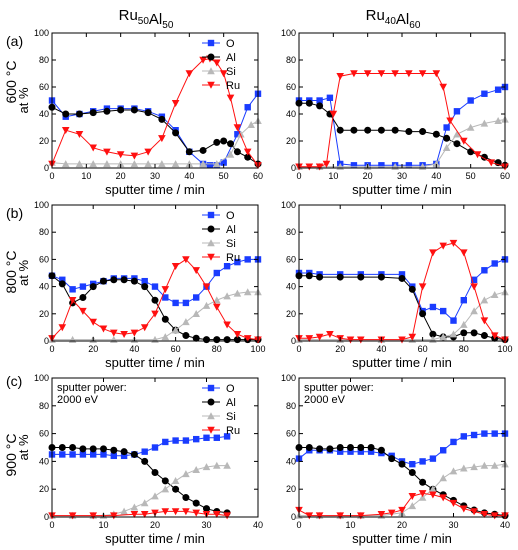  What do you see at coordinates (350, 525) in the screenshot?
I see `x-tick-label: 10` at bounding box center [350, 525].